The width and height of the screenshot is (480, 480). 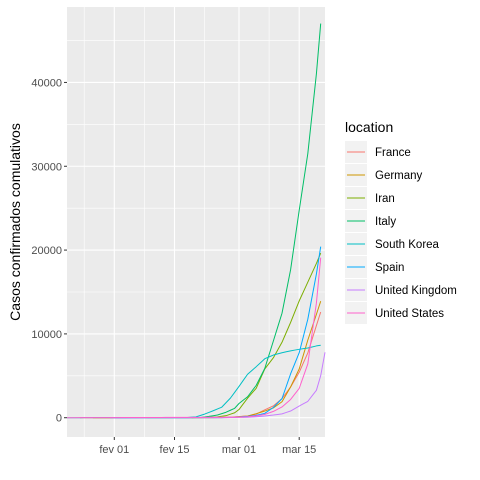 What do you see at coordinates (385, 222) in the screenshot?
I see `legend-label-italy: Italy` at bounding box center [385, 222].